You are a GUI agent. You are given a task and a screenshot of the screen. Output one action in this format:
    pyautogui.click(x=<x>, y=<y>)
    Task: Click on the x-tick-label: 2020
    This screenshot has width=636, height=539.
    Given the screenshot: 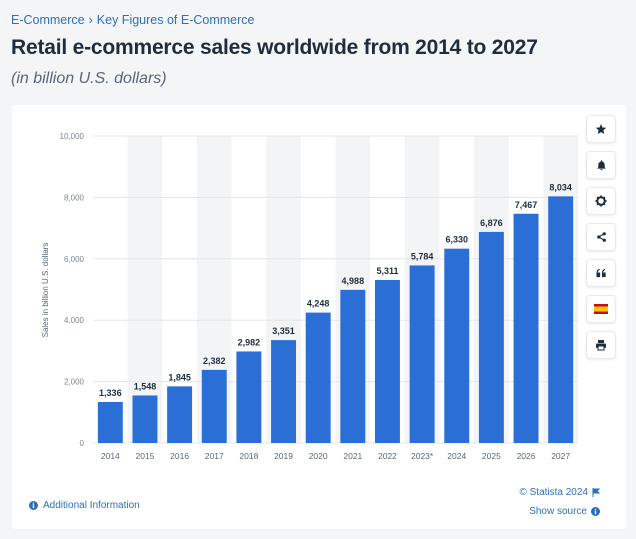 What is the action you would take?
    pyautogui.click(x=318, y=456)
    